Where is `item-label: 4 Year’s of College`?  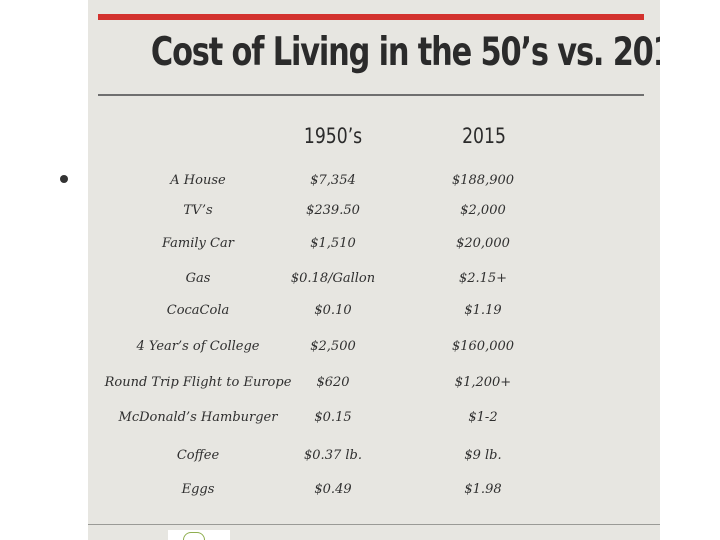 item-label: 4 Year’s of College is located at coordinates (198, 346).